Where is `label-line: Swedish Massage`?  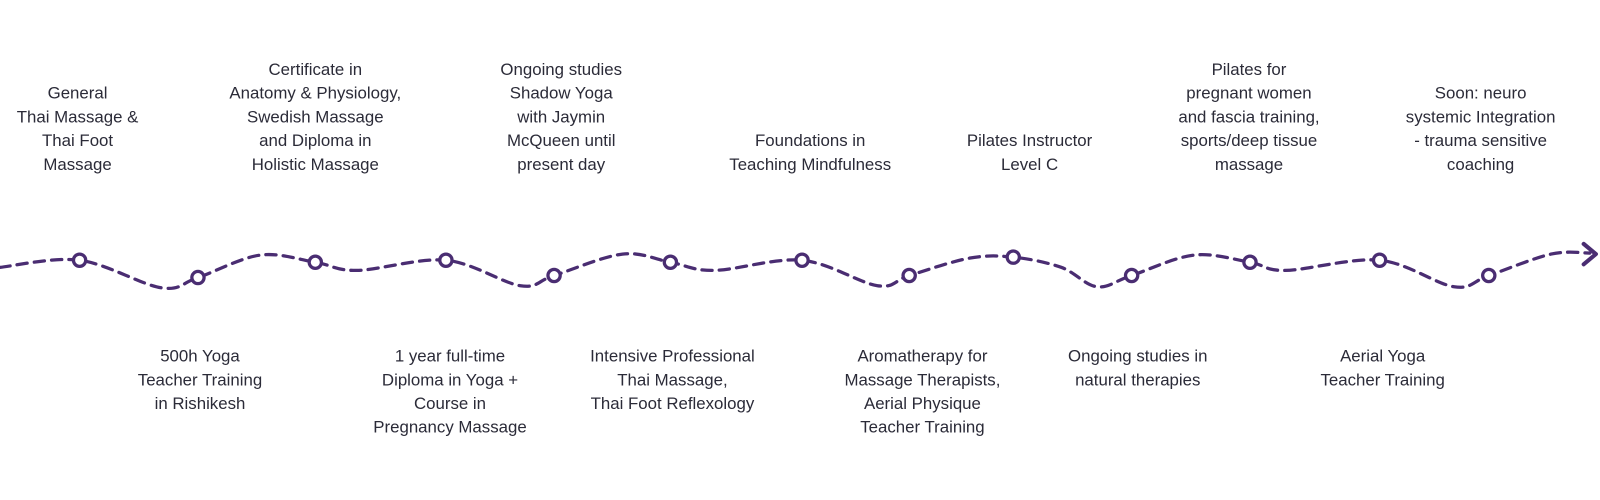
label-line: Swedish Massage is located at coordinates (315, 116).